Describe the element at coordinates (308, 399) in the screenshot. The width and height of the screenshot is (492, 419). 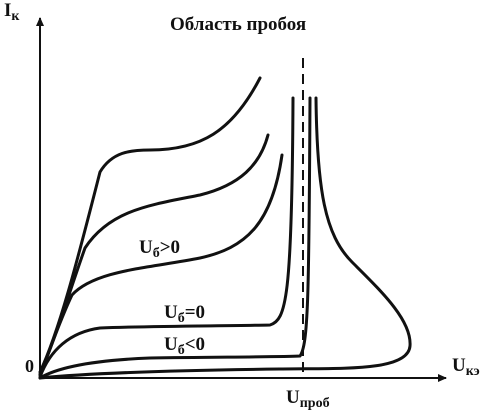
I see `breakdown-voltage-label: Uпроб` at that location.